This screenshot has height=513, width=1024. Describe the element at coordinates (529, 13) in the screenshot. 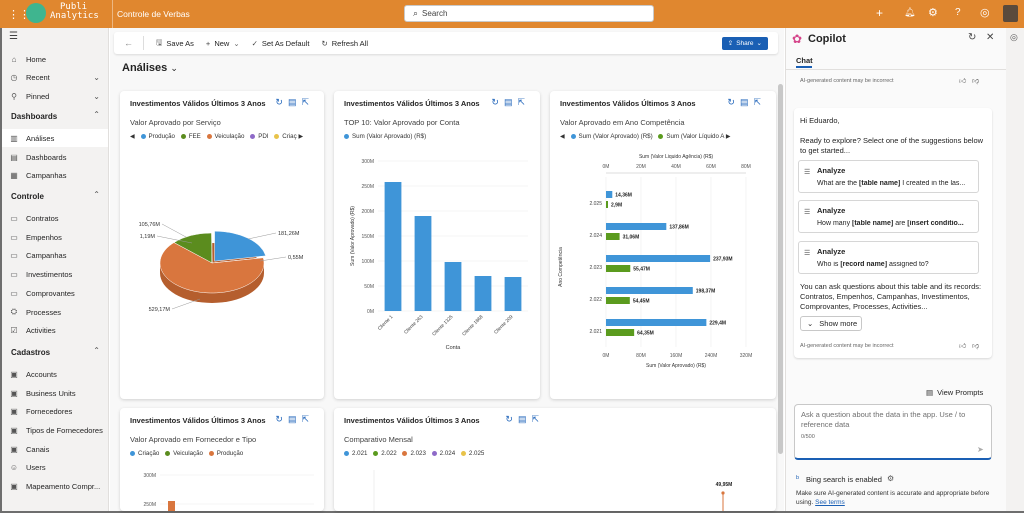

I see `search-input: ⌕ Search` at that location.